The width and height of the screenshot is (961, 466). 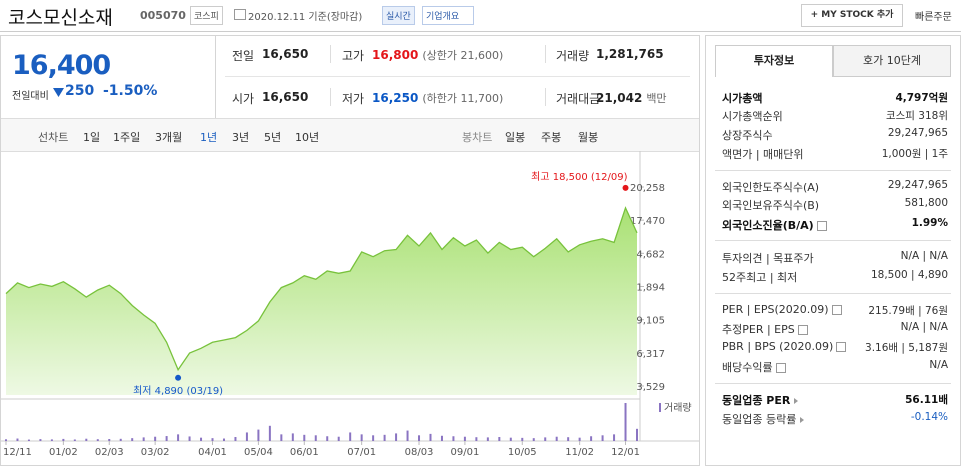 I want to click on info-value: 215.79배 | 76원, so click(x=908, y=311).